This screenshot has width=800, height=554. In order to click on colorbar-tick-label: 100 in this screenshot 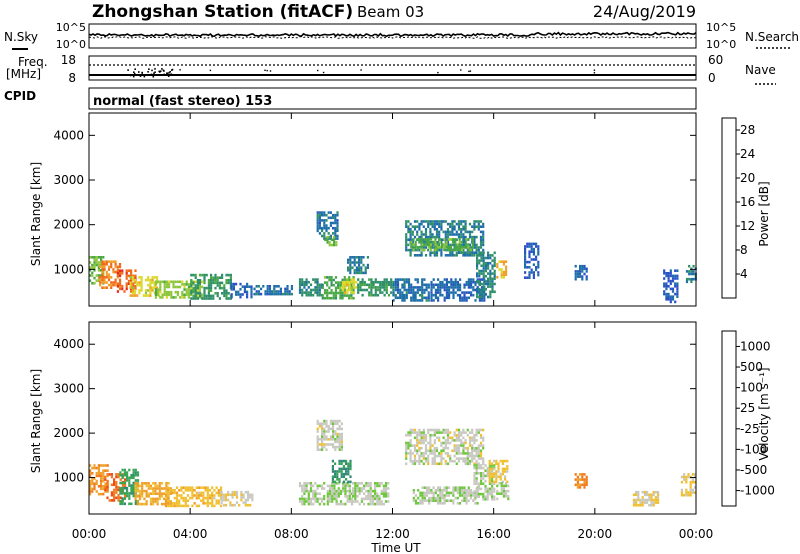, I will do `click(751, 388)`.